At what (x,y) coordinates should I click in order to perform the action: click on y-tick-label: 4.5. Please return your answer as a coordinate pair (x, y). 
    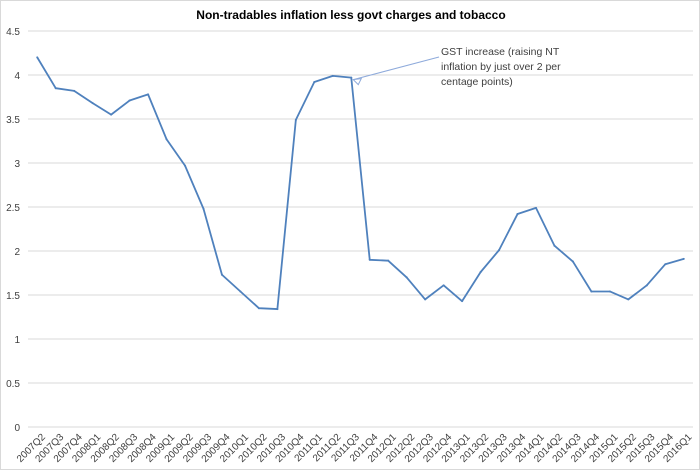
    Looking at the image, I should click on (13, 32).